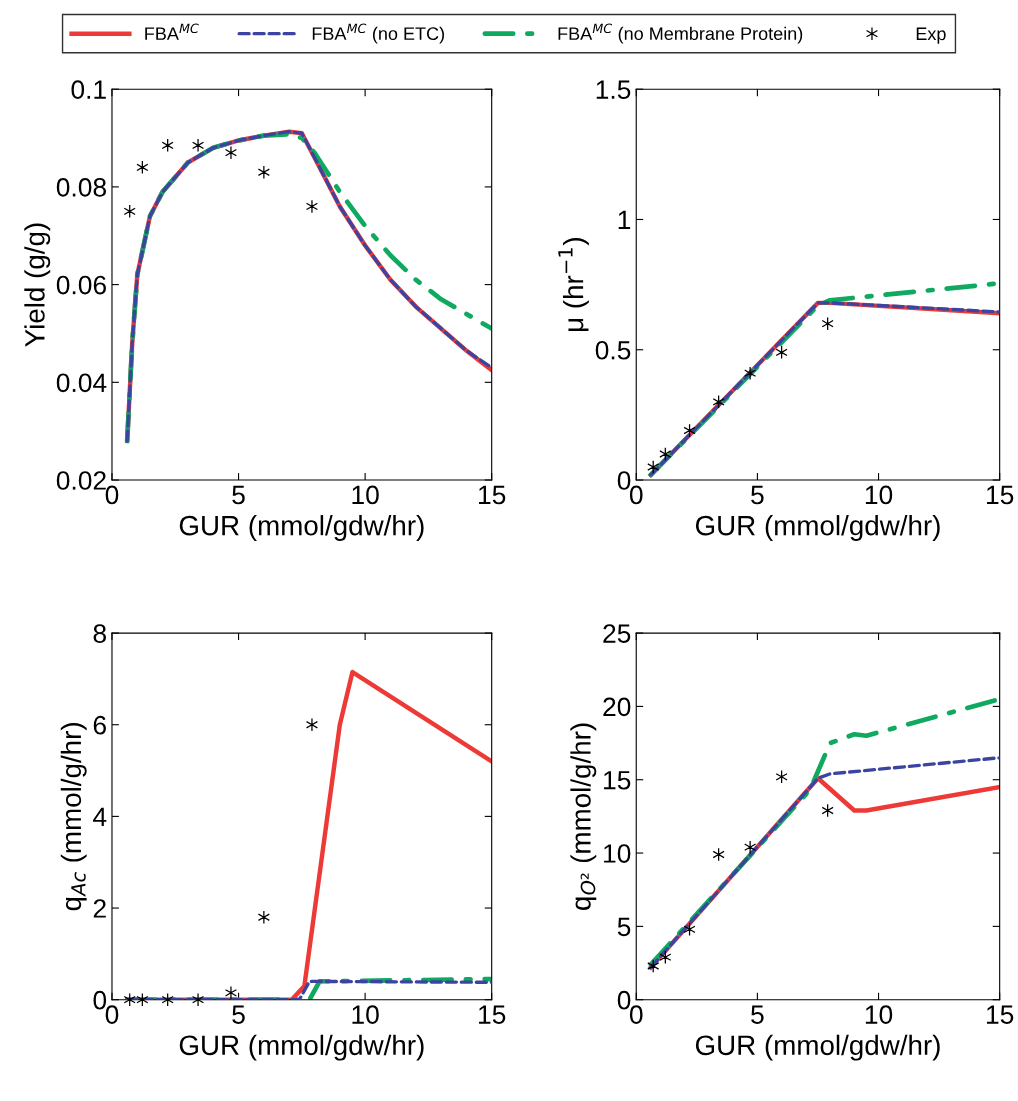  What do you see at coordinates (81, 187) in the screenshot?
I see `y-tick-label: 0.08` at bounding box center [81, 187].